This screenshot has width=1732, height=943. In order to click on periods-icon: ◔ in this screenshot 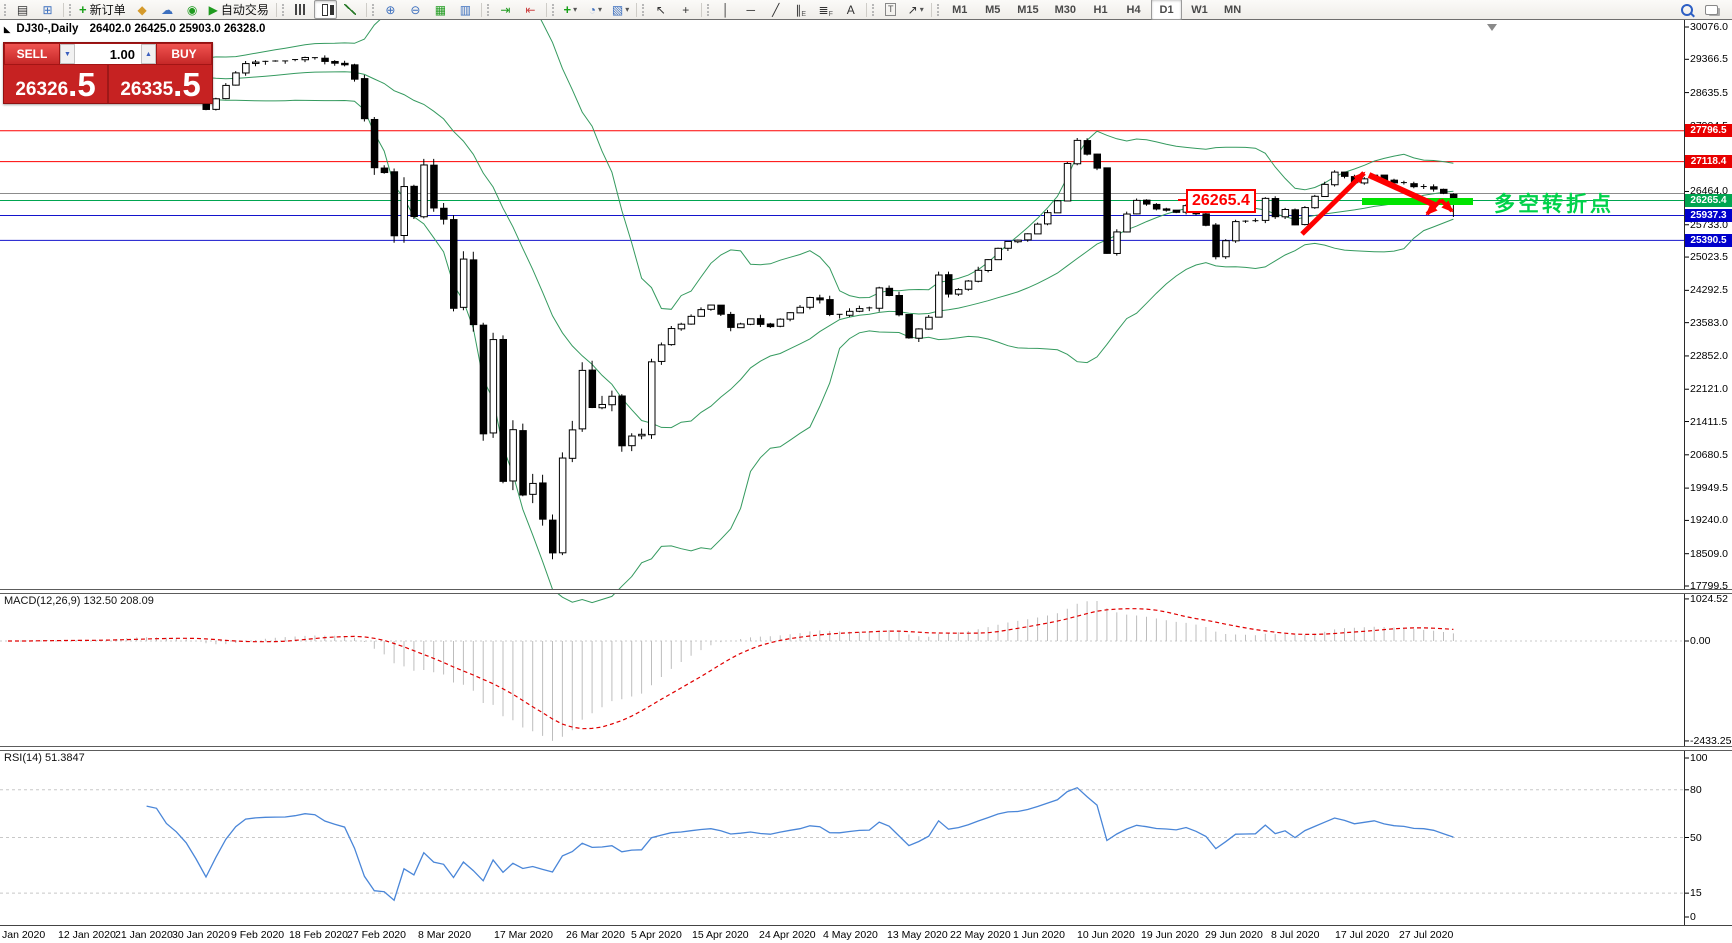, I will do `click(592, 9)`.